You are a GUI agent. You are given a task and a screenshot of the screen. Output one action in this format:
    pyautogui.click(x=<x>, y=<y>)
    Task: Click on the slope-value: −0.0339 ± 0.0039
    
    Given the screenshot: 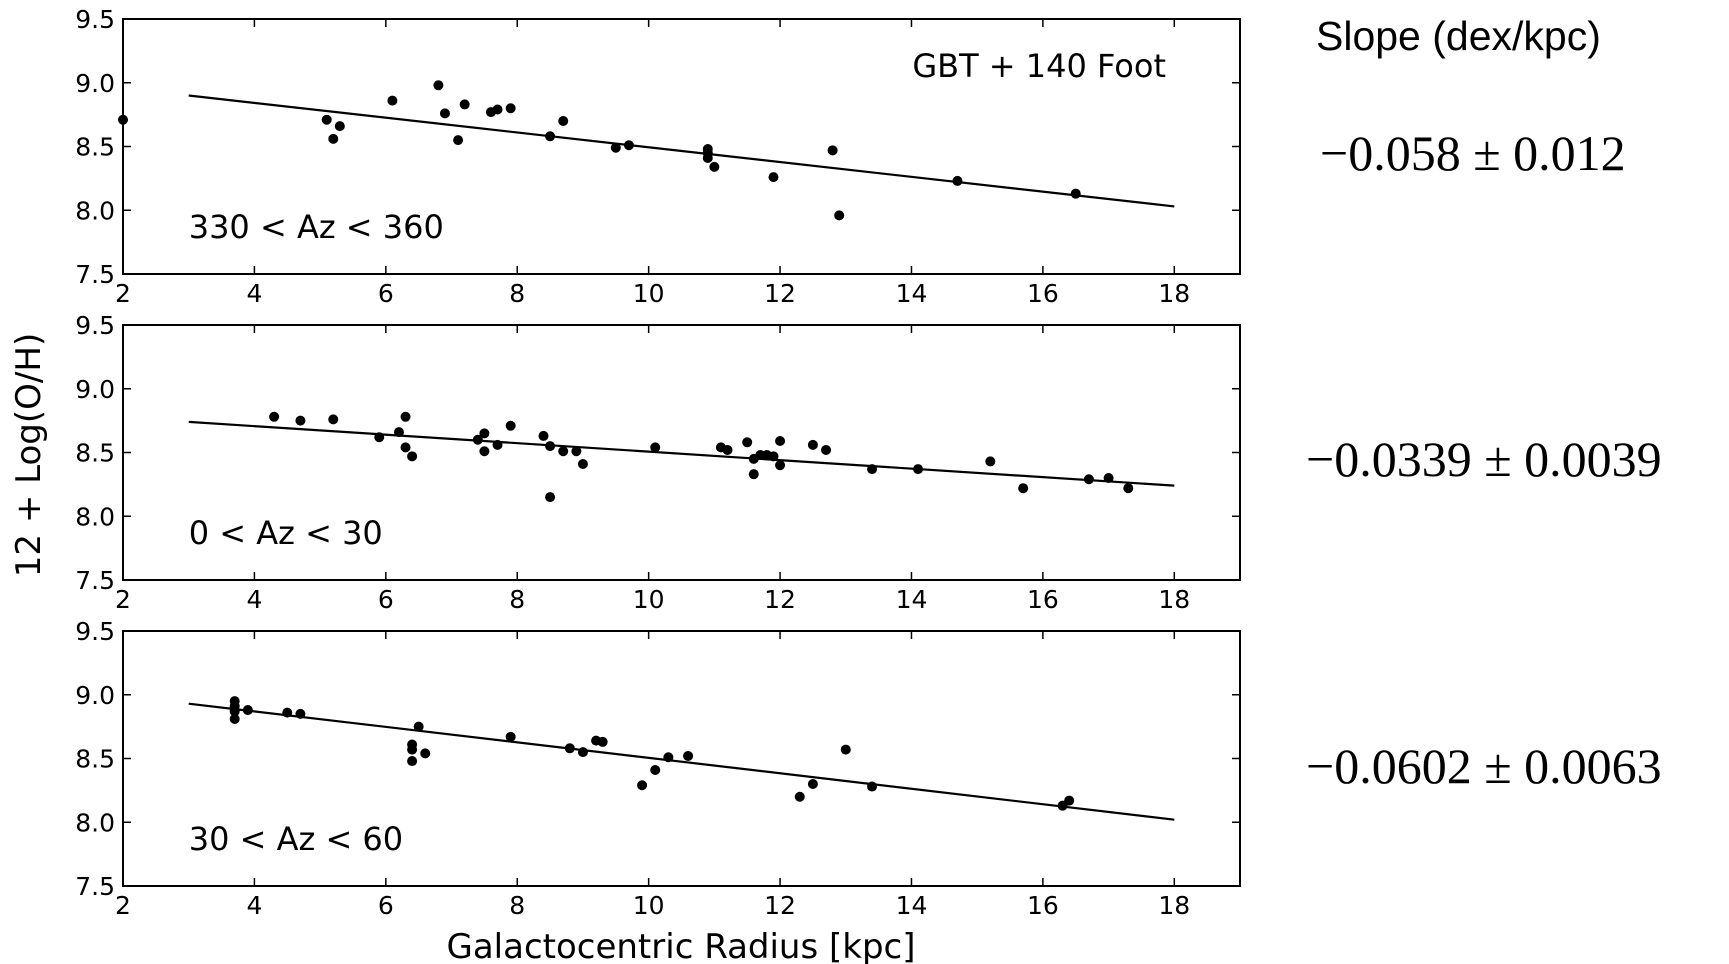 What is the action you would take?
    pyautogui.click(x=1484, y=459)
    